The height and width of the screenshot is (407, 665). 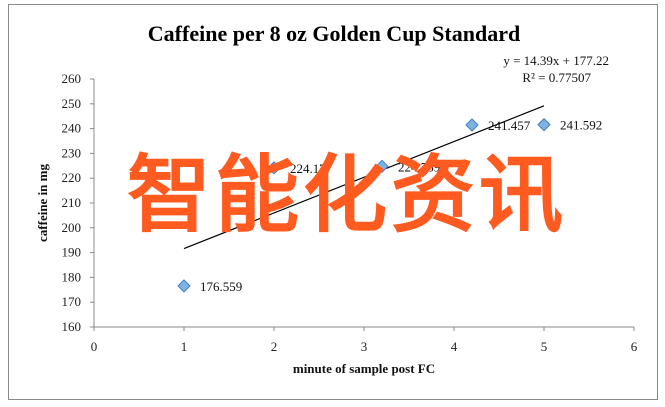 What do you see at coordinates (184, 346) in the screenshot?
I see `x-tick-label: 1` at bounding box center [184, 346].